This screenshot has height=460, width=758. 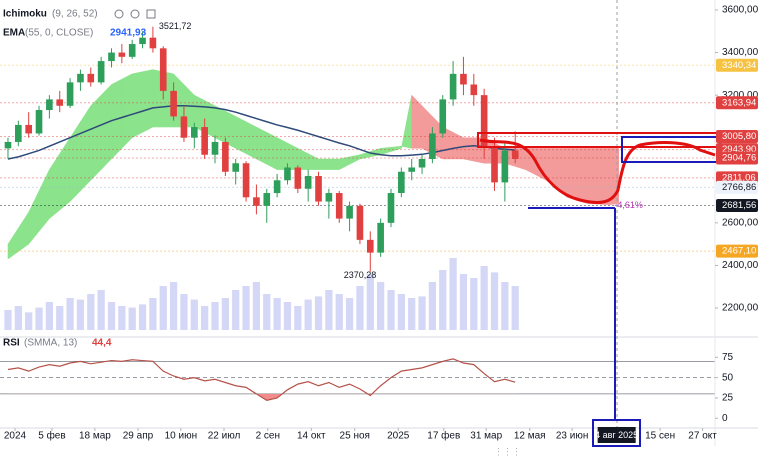 What do you see at coordinates (11, 343) in the screenshot?
I see `indicator-name: RSI` at bounding box center [11, 343].